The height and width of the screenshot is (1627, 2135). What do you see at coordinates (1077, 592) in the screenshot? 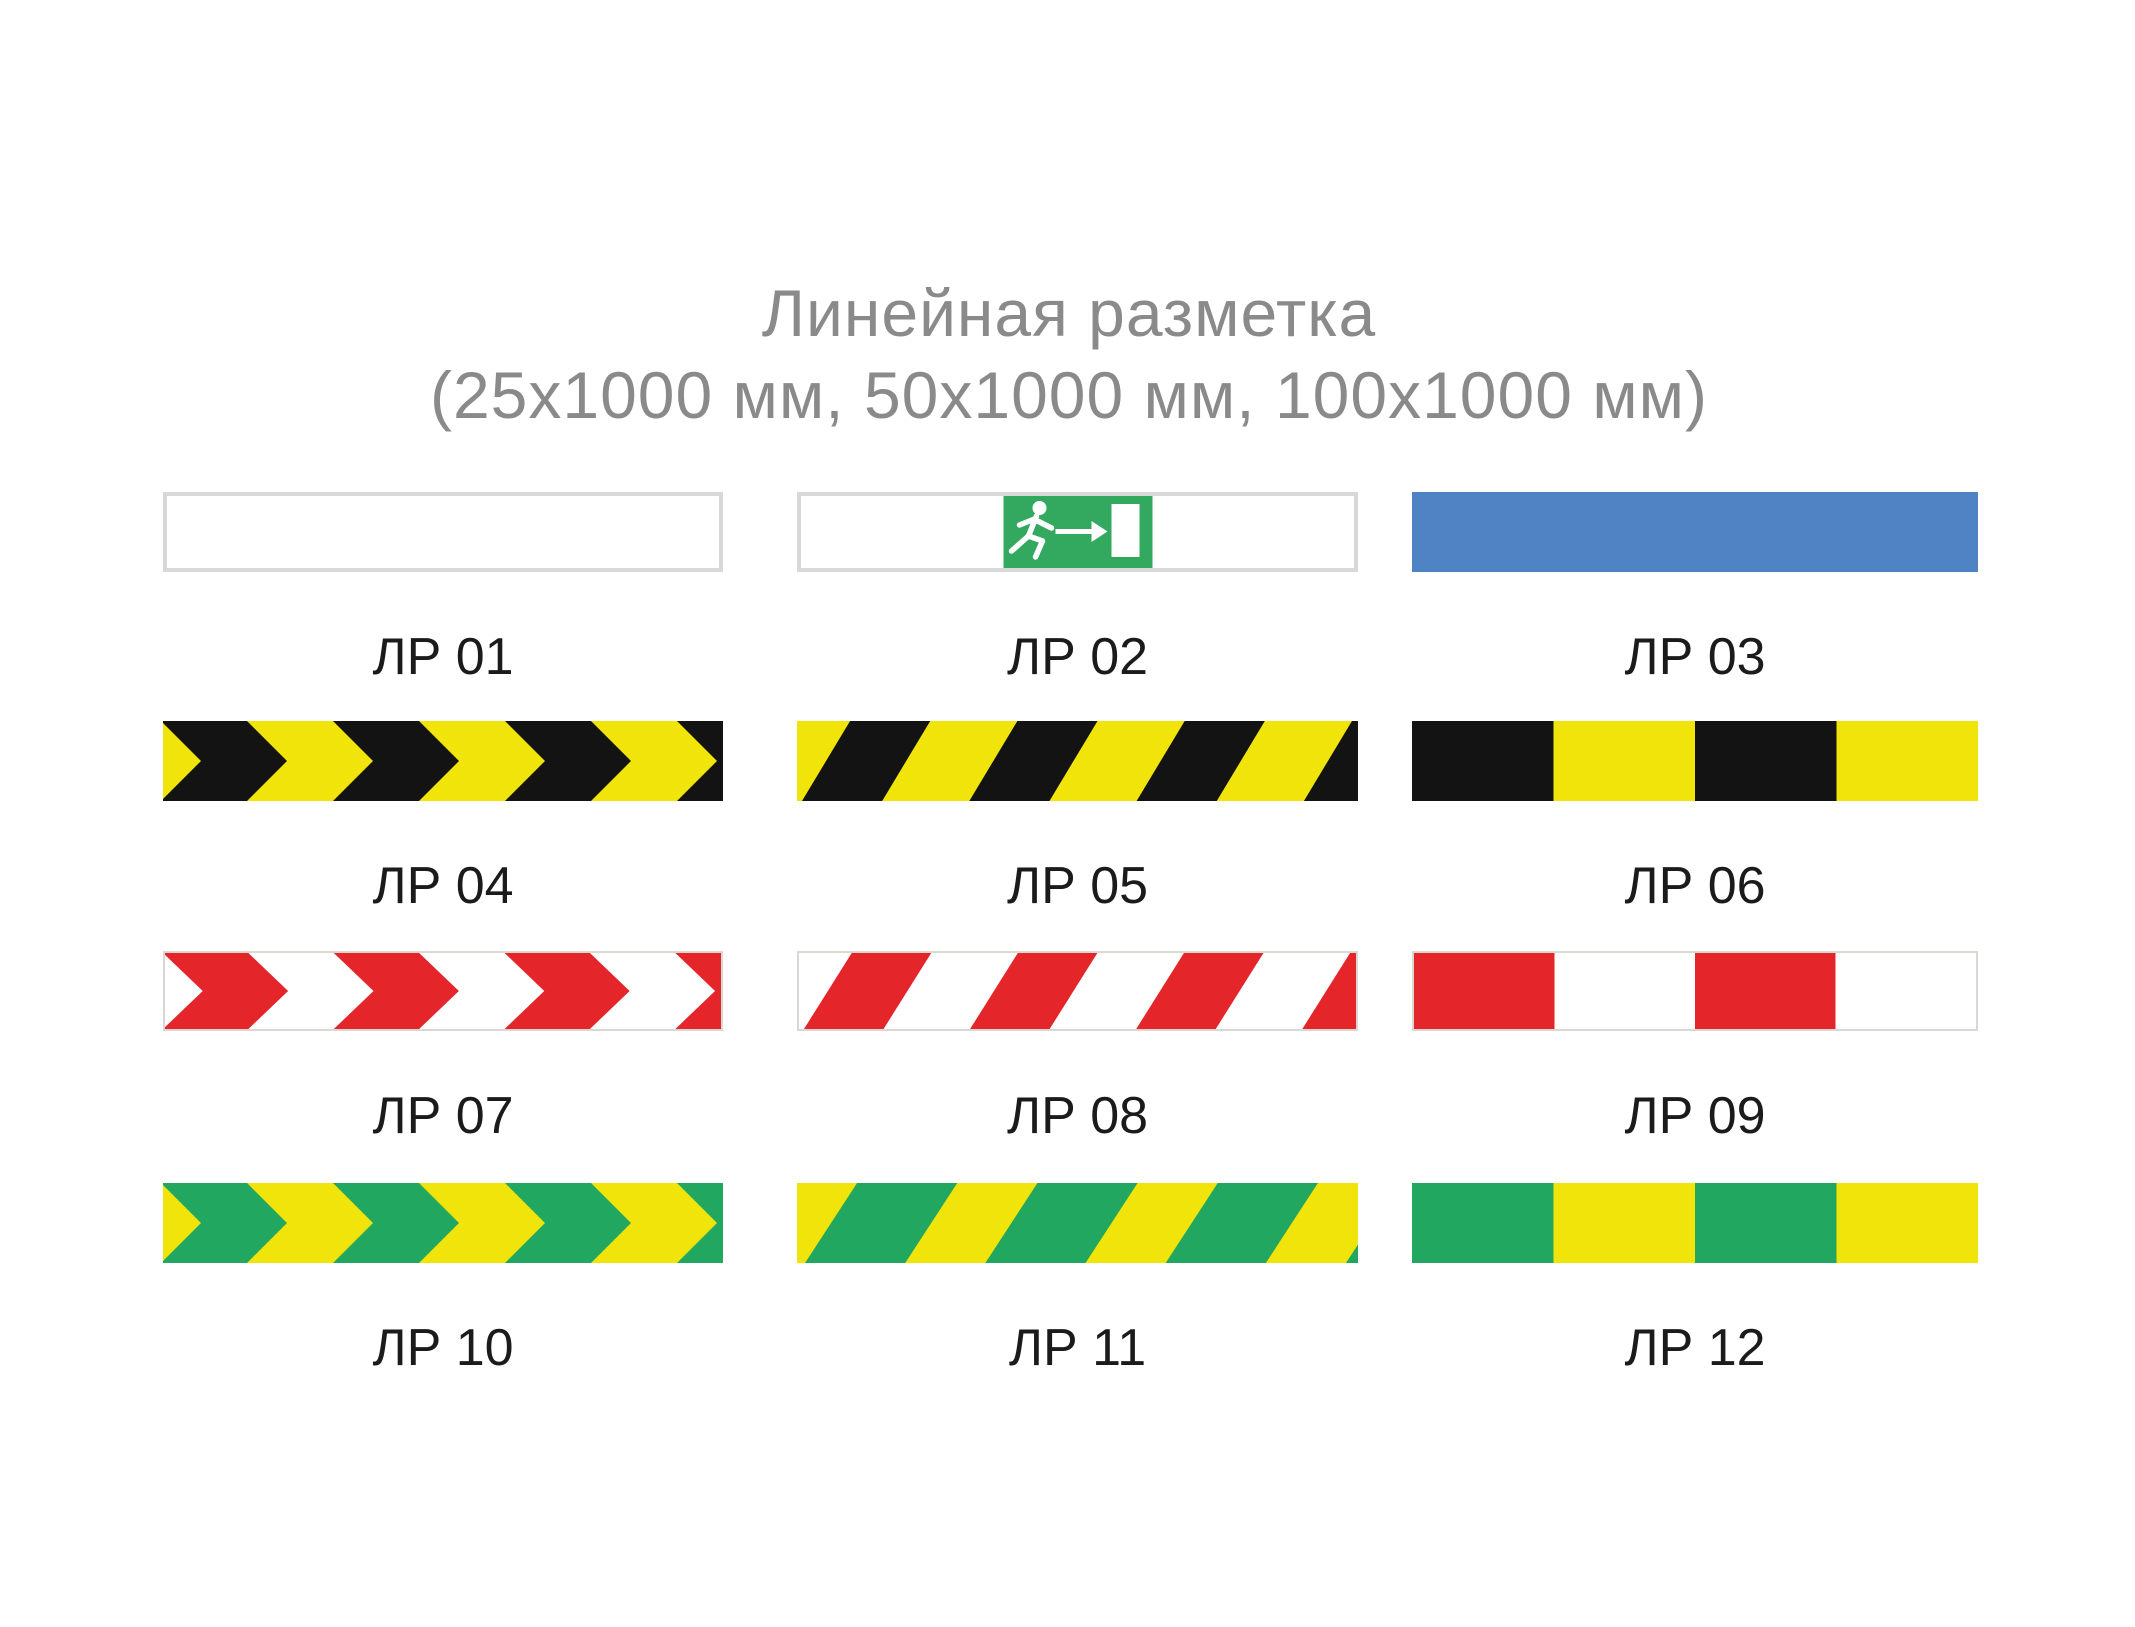
I see `marking-item-2: ЛР 02` at bounding box center [1077, 592].